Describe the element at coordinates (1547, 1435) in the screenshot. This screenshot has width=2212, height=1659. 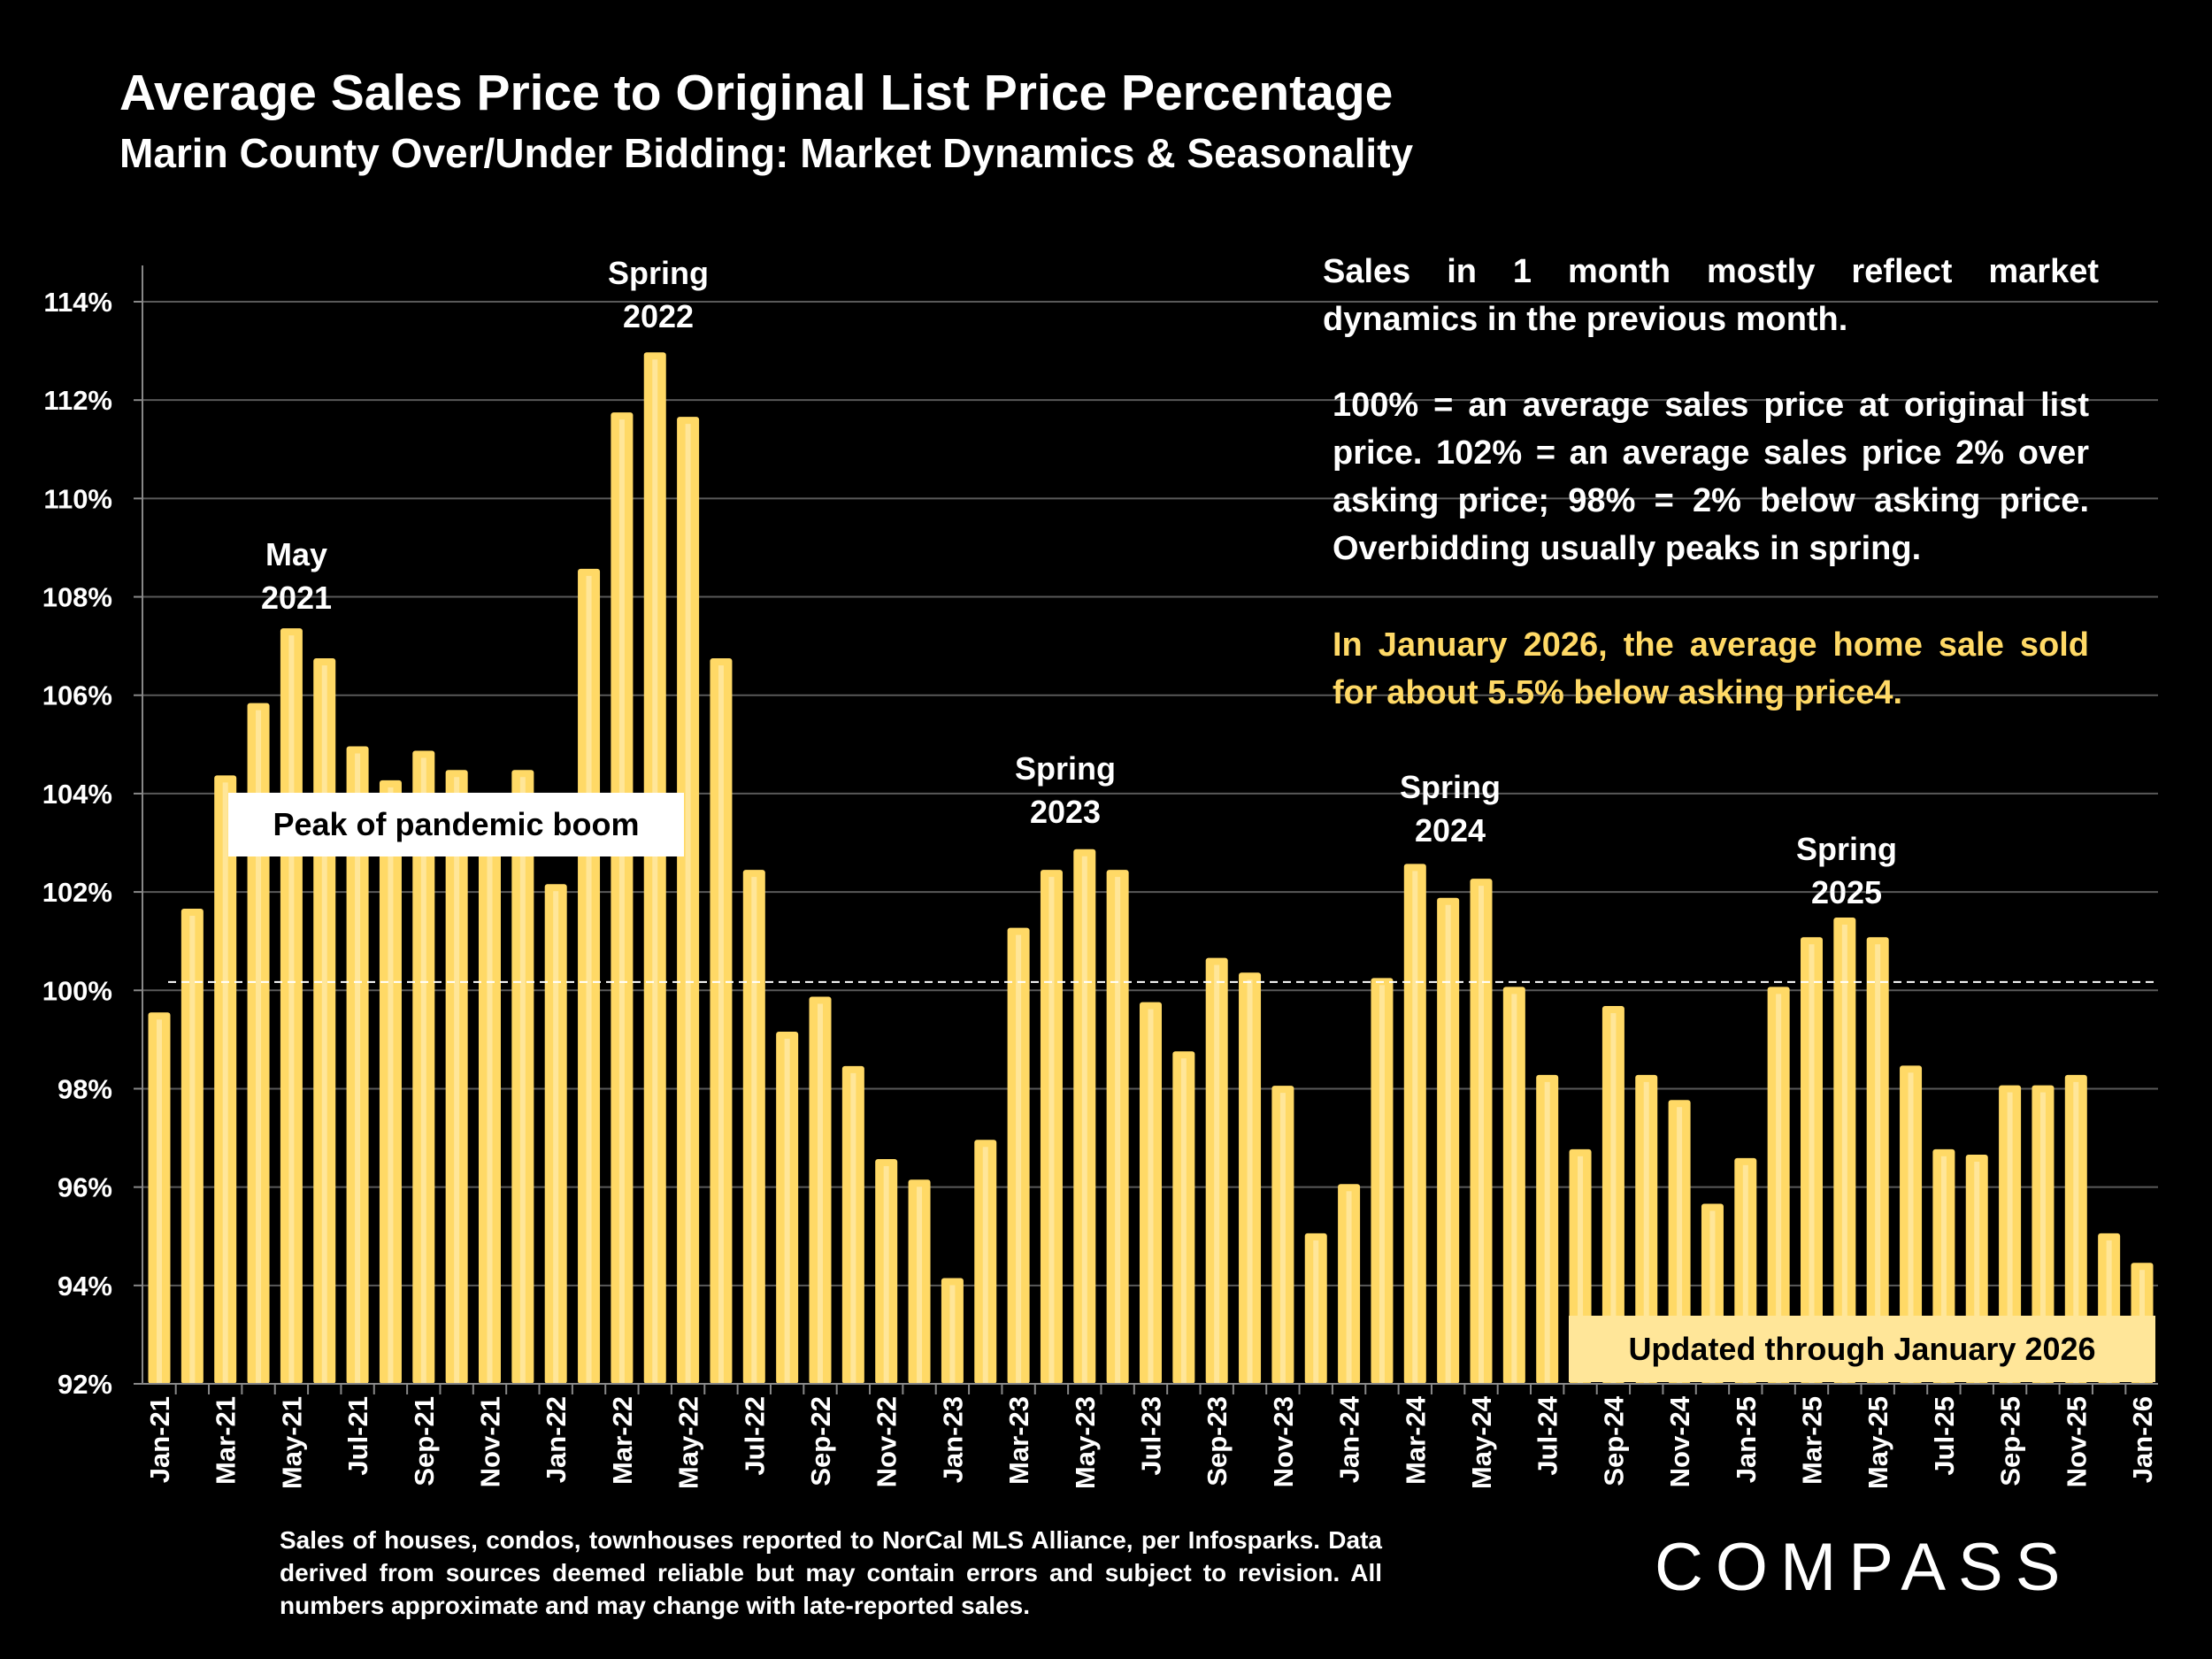
I see `x-tick-label: Jul-24` at that location.